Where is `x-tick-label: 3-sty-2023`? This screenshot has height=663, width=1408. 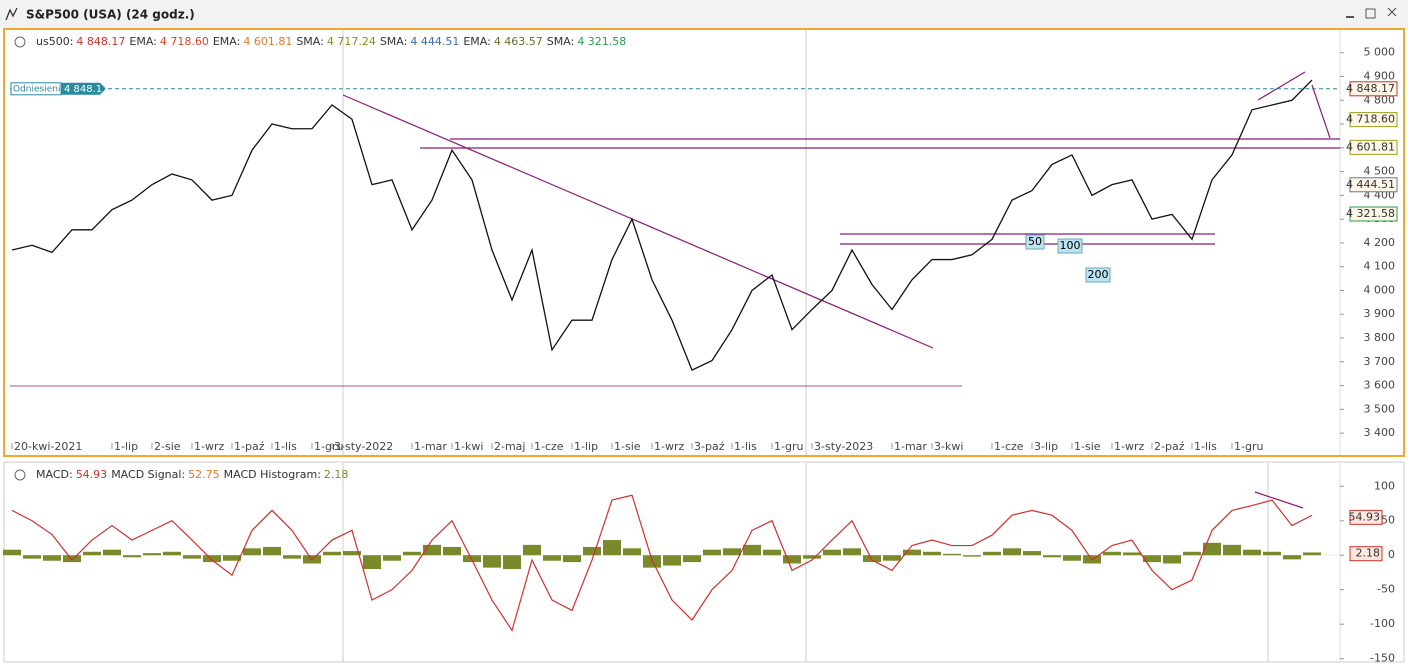
x-tick-label: 3-sty-2023 is located at coordinates (843, 446).